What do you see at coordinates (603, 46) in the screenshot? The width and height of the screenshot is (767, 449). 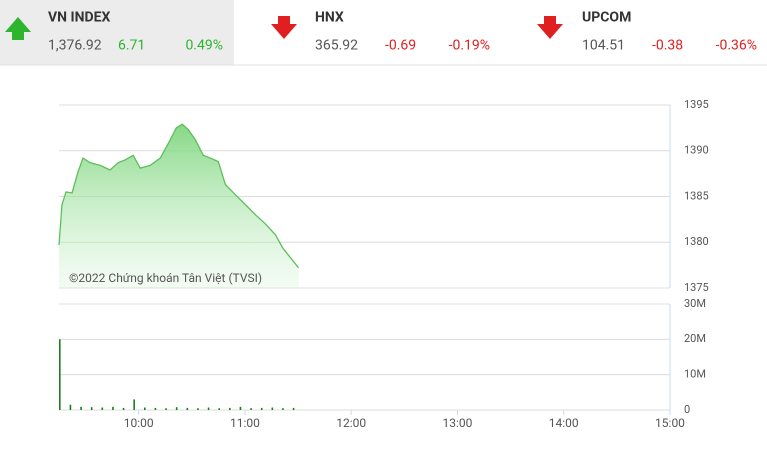 I see `index-value: 104.51` at bounding box center [603, 46].